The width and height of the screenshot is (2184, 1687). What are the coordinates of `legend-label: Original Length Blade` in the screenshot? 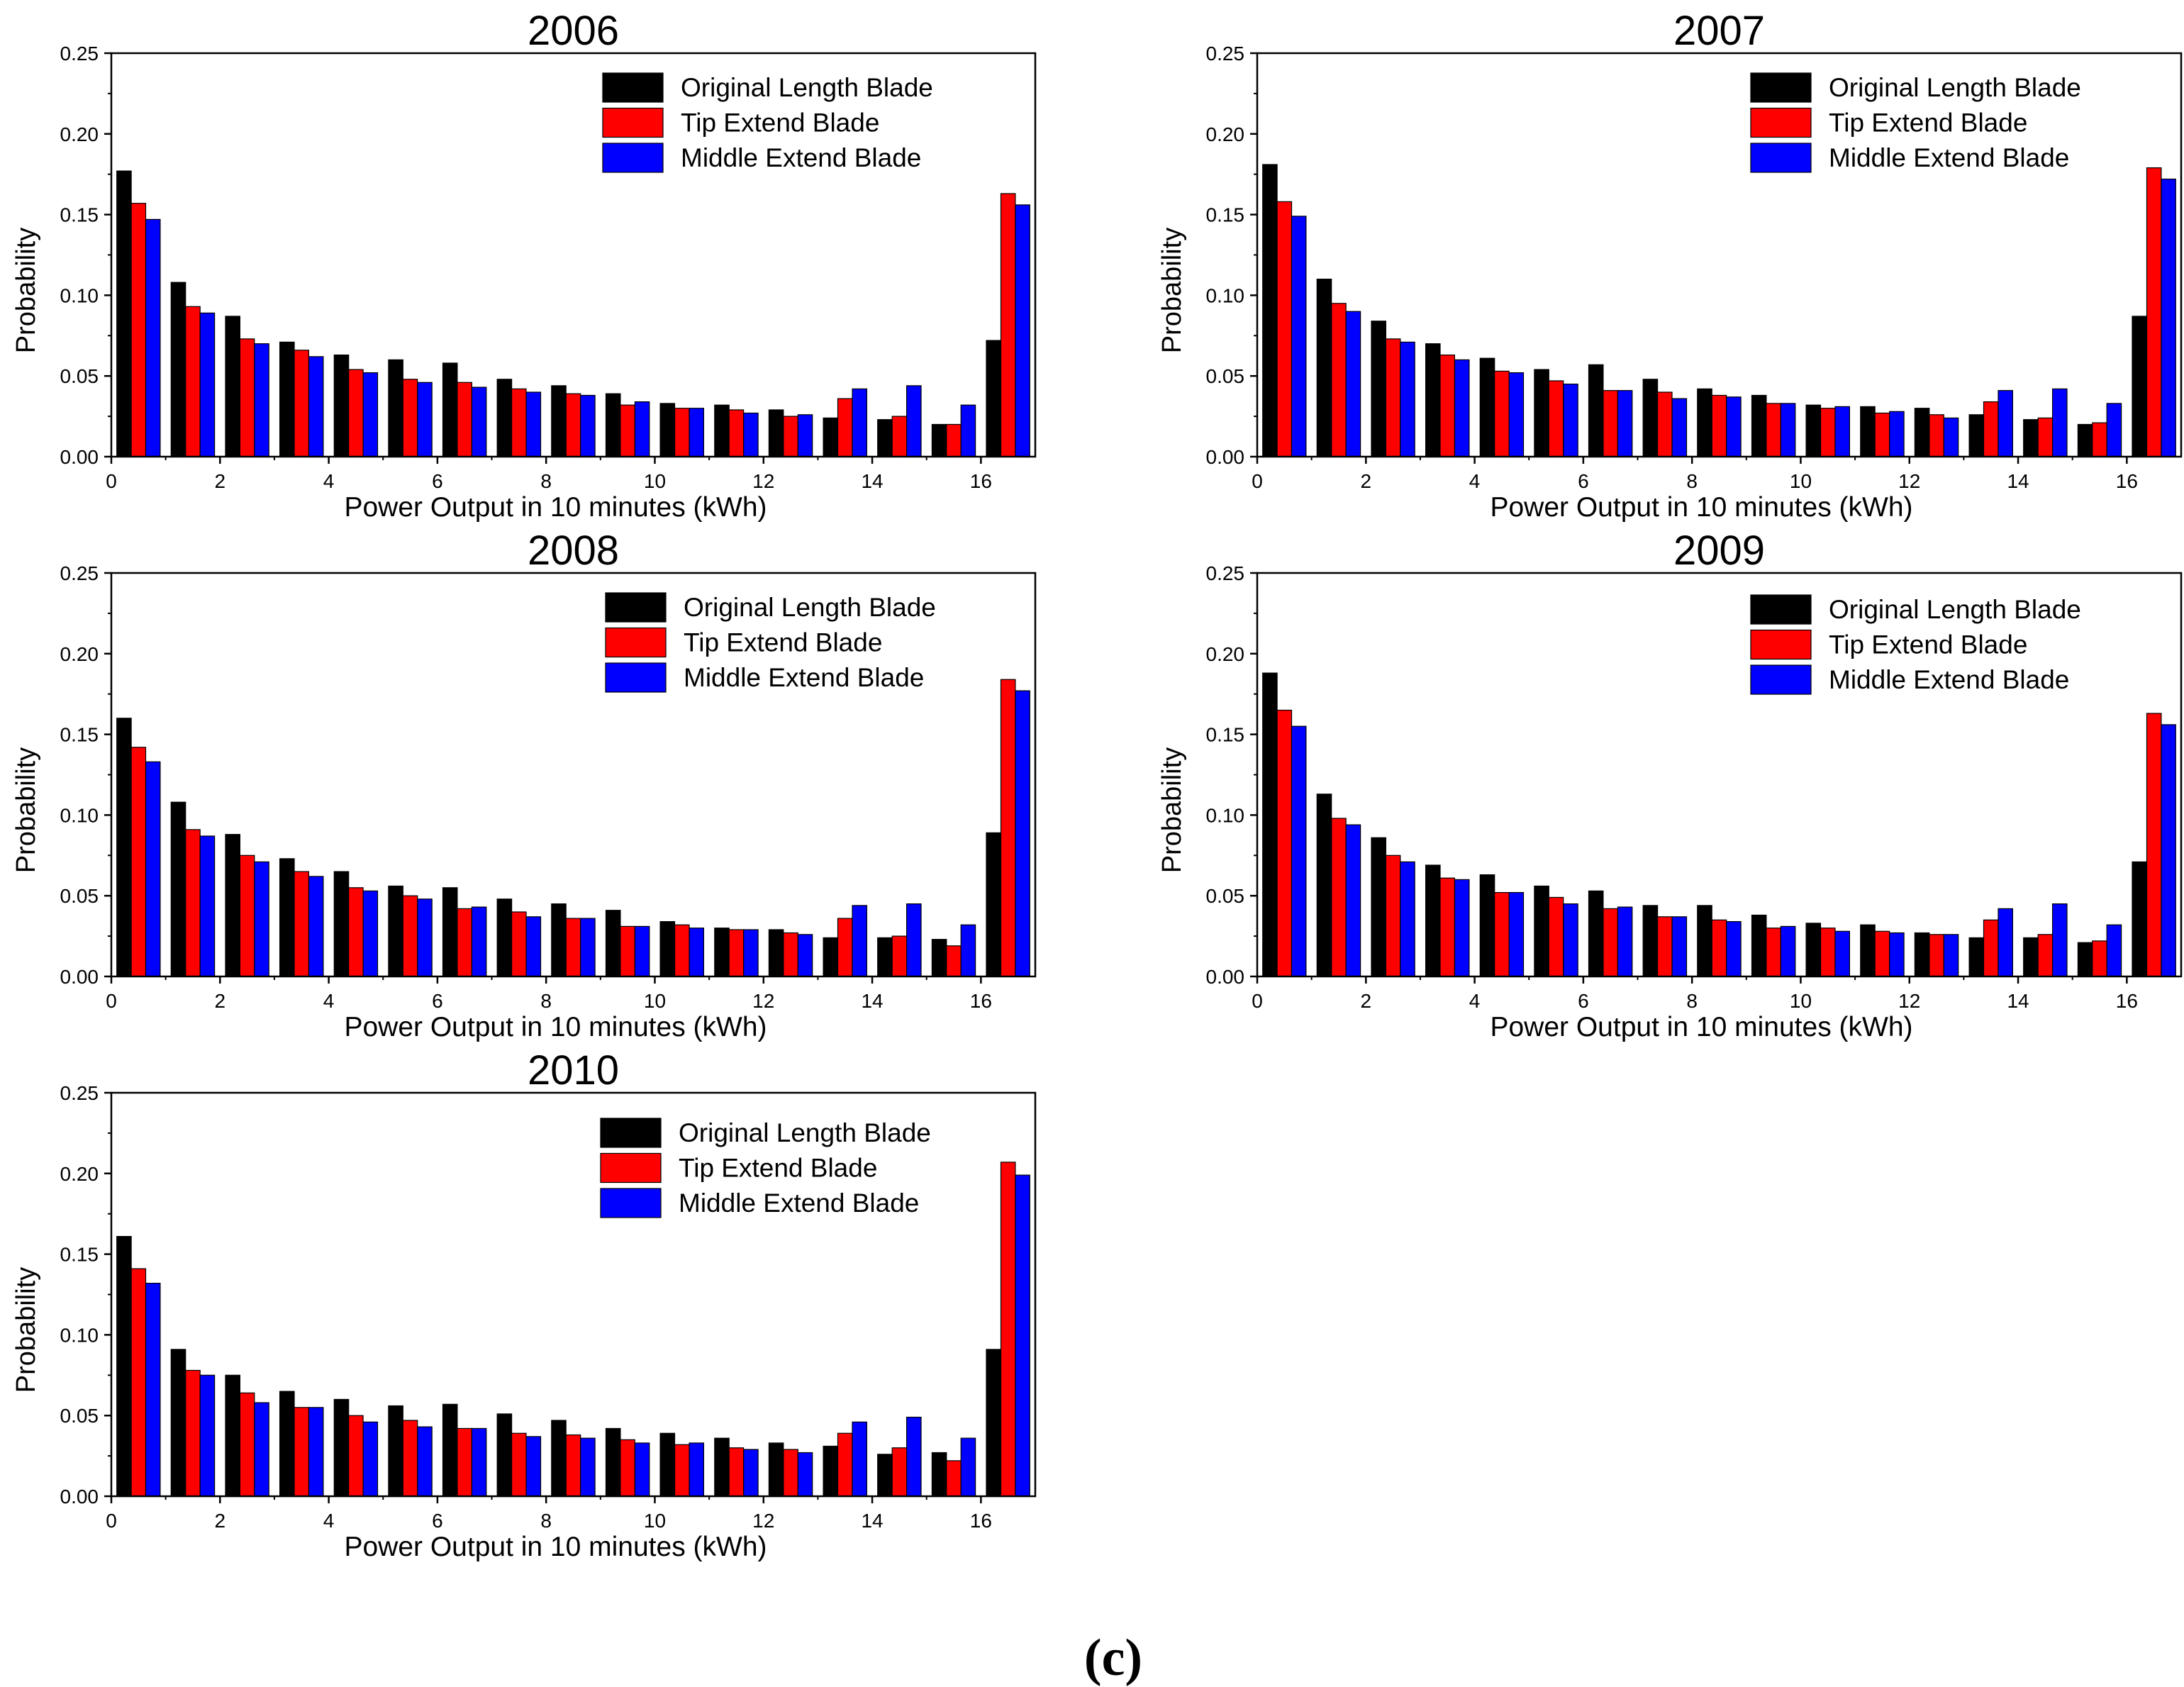 It's located at (810, 607).